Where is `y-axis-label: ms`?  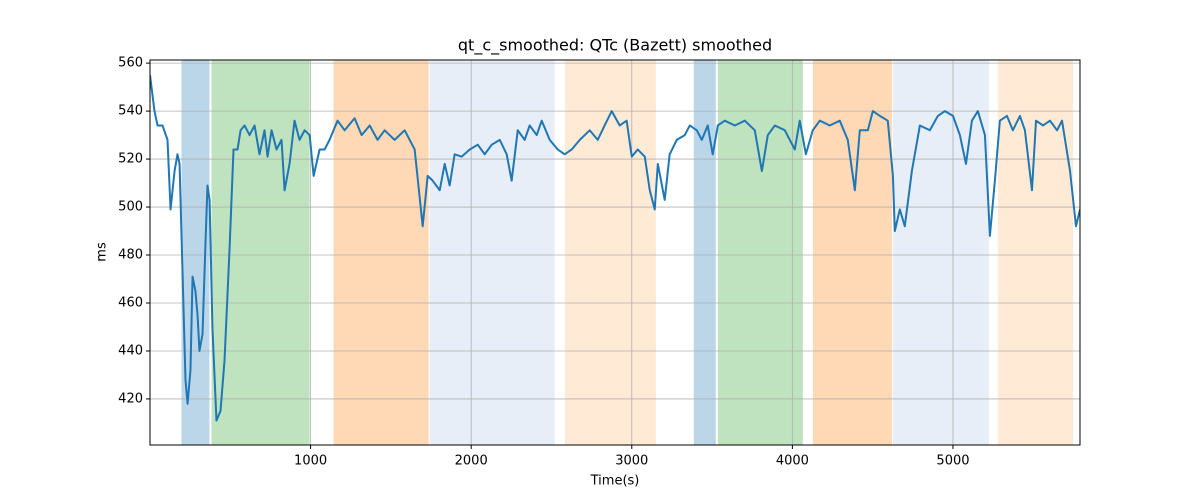 y-axis-label: ms is located at coordinates (102, 252).